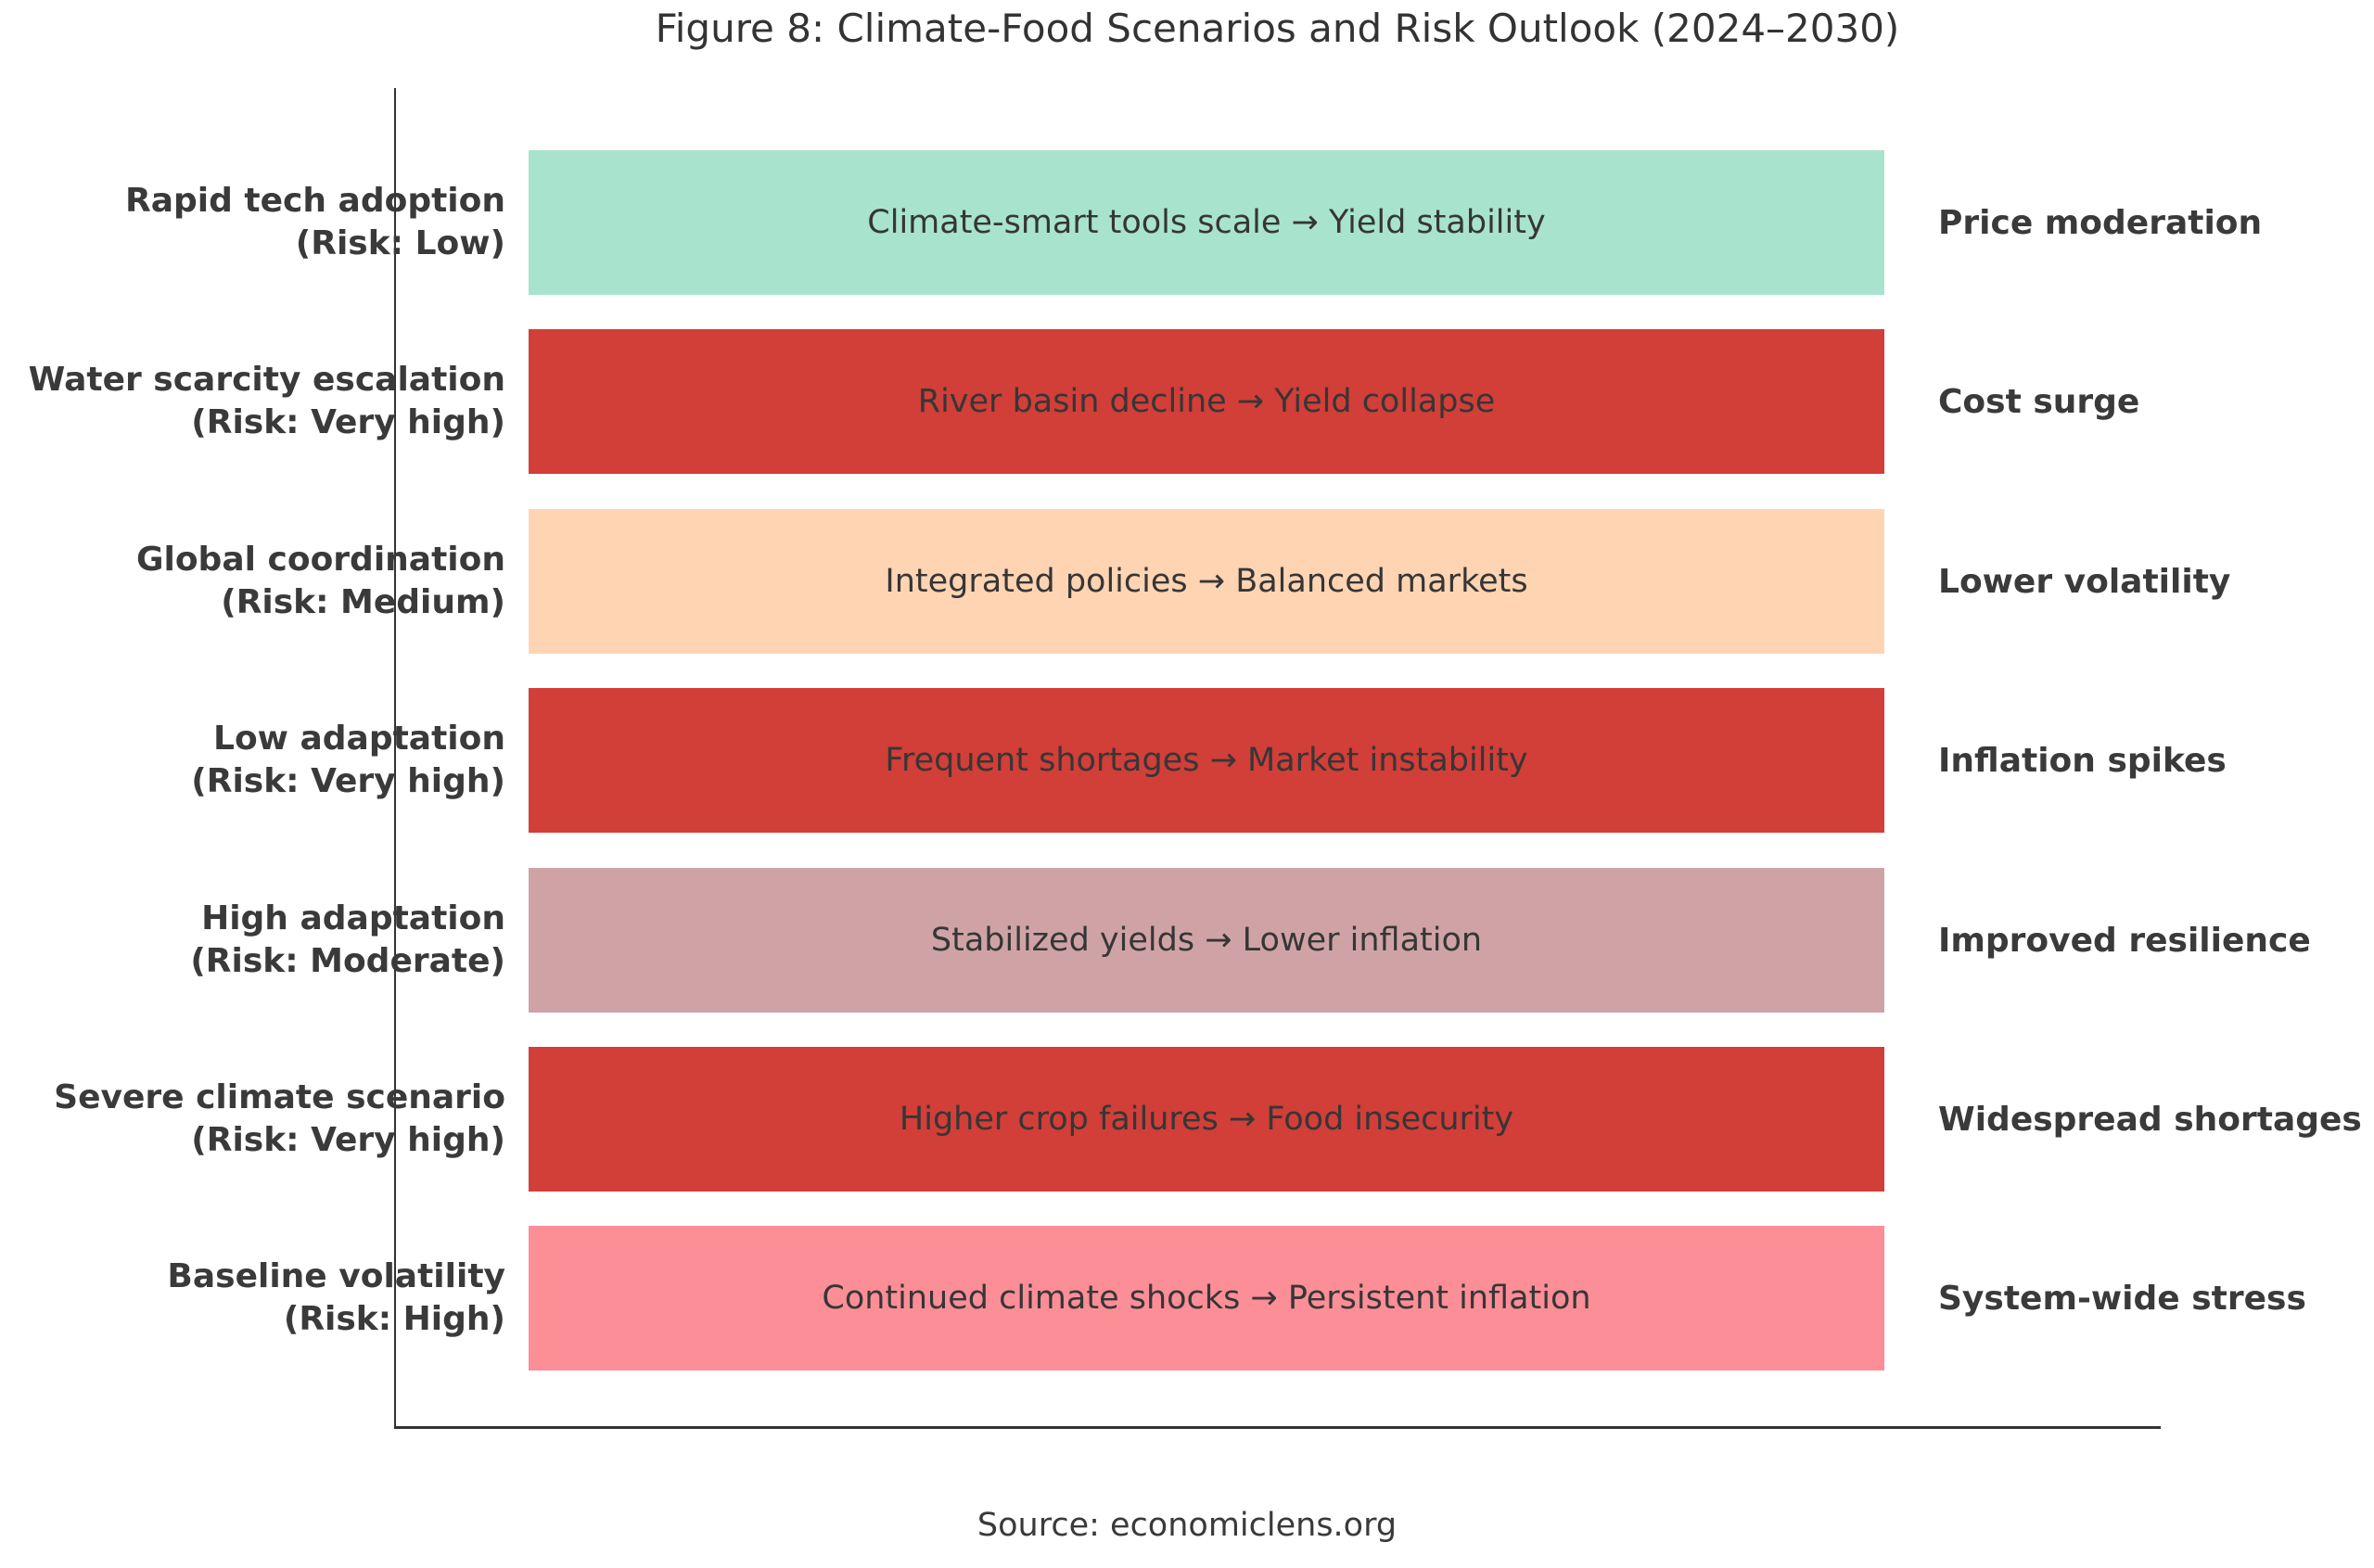  I want to click on outcome-label: Price moderation, so click(2100, 222).